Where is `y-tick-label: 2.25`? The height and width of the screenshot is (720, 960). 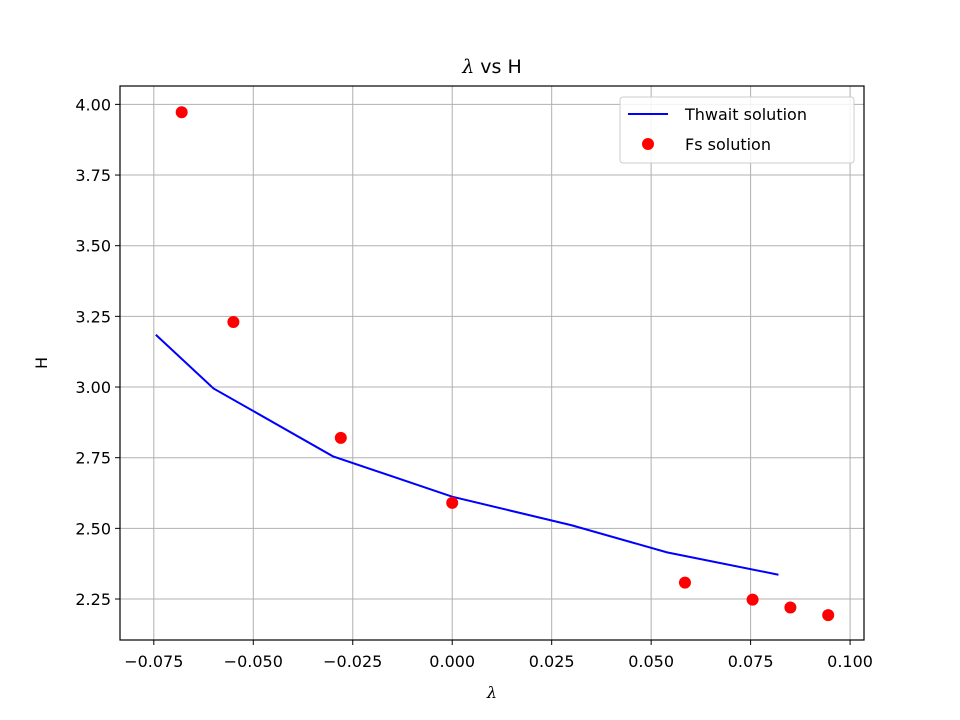 y-tick-label: 2.25 is located at coordinates (93, 599).